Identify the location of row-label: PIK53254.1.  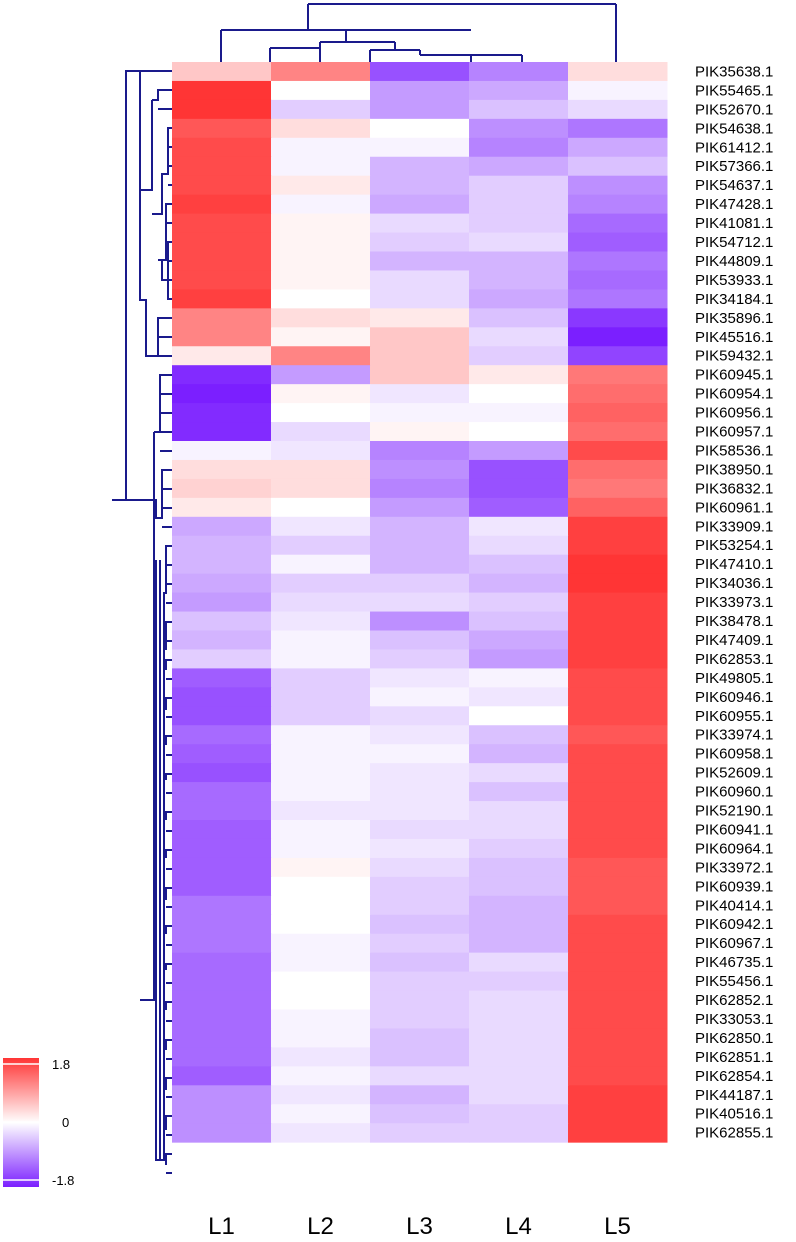
(734, 545).